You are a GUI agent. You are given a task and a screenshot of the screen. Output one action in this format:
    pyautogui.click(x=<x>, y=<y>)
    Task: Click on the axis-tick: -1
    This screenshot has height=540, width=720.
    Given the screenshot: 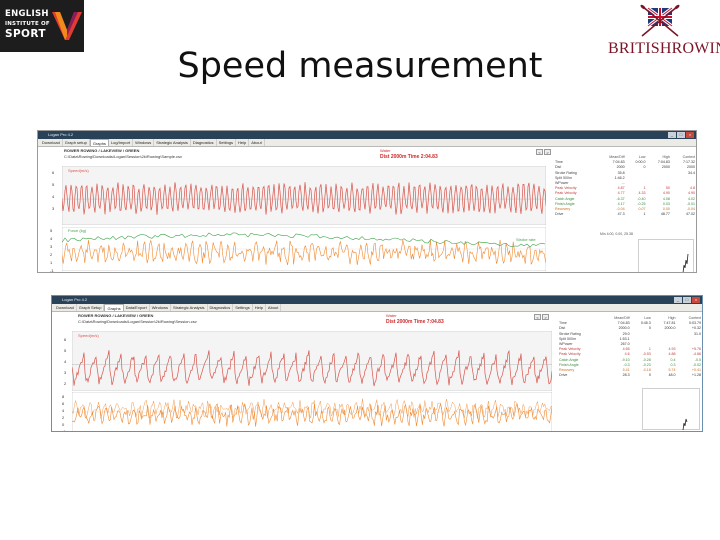 What is the action you would take?
    pyautogui.click(x=52, y=270)
    